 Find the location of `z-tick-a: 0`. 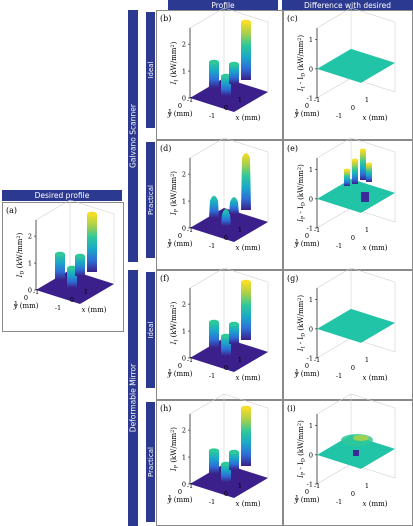

z-tick-a: 0 is located at coordinates (30, 291).